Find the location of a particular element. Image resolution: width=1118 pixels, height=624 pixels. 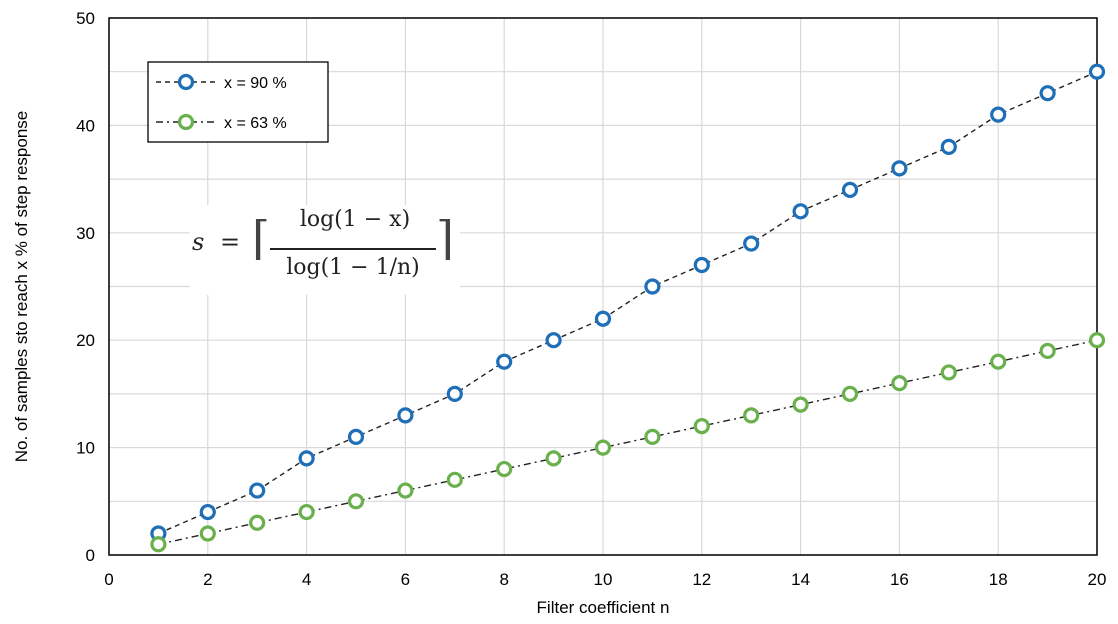

y-tick-label: 40 is located at coordinates (85, 125).